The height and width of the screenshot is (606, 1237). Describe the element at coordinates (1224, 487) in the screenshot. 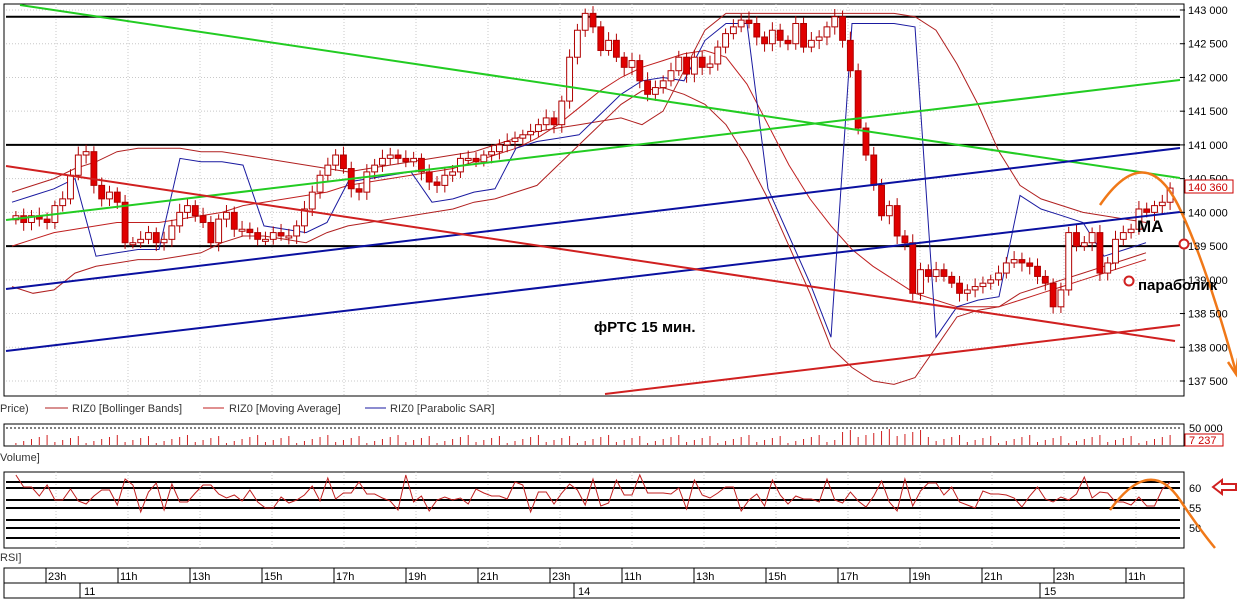

I see `arrow-left-icon` at that location.